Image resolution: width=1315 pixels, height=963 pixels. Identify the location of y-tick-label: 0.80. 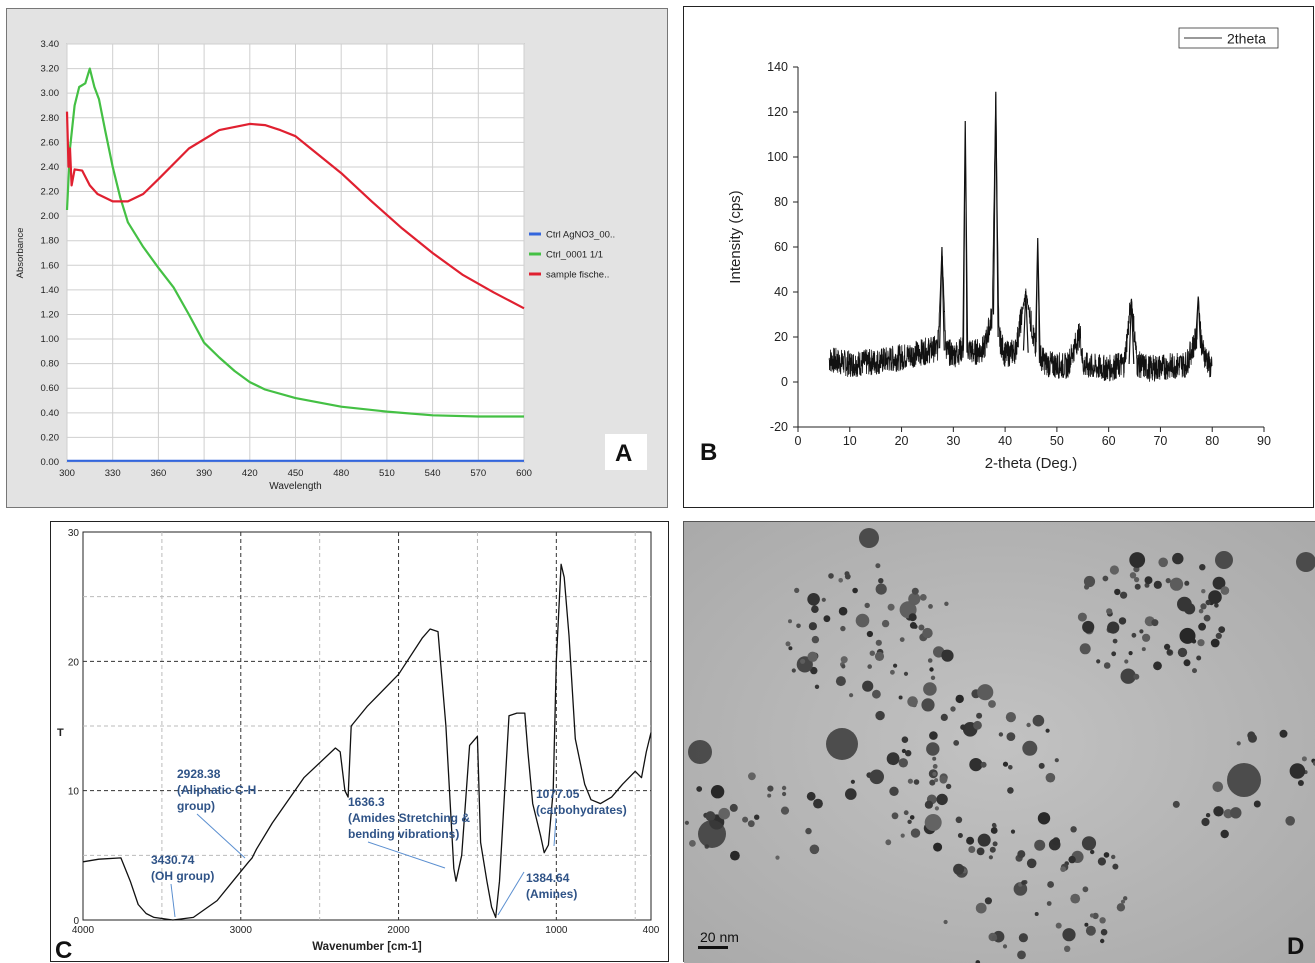
(50, 364).